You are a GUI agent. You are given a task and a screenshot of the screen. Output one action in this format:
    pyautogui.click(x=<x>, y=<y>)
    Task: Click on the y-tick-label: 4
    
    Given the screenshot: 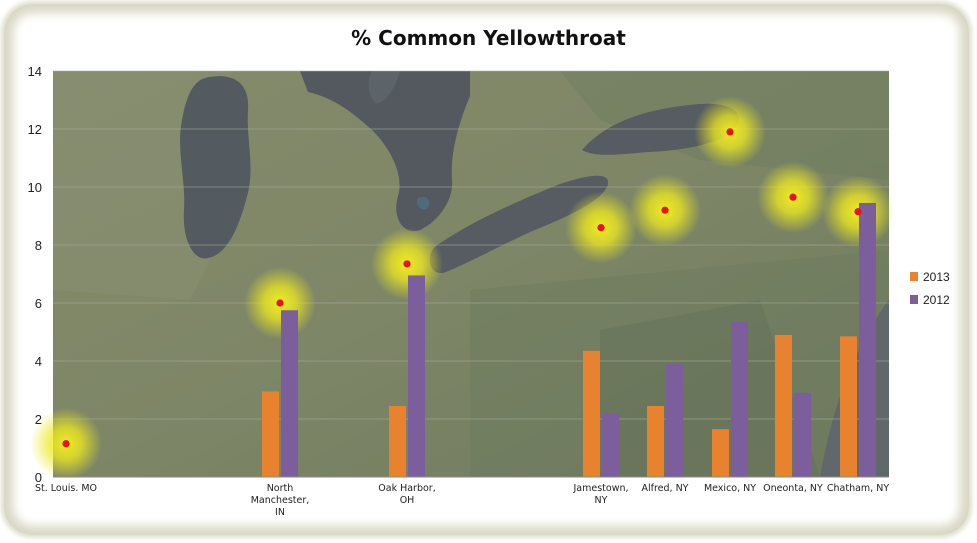 What is the action you would take?
    pyautogui.click(x=38, y=361)
    